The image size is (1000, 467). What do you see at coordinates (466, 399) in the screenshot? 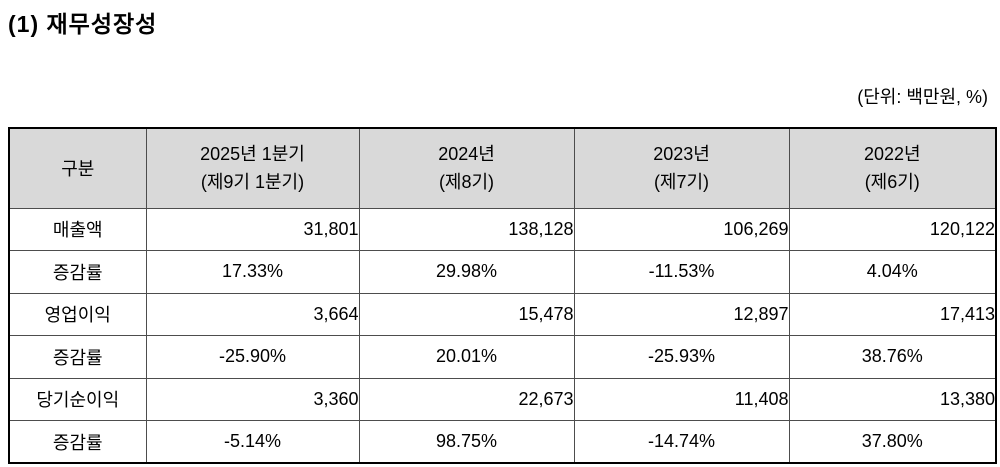
I see `cell-value: 22,673` at bounding box center [466, 399].